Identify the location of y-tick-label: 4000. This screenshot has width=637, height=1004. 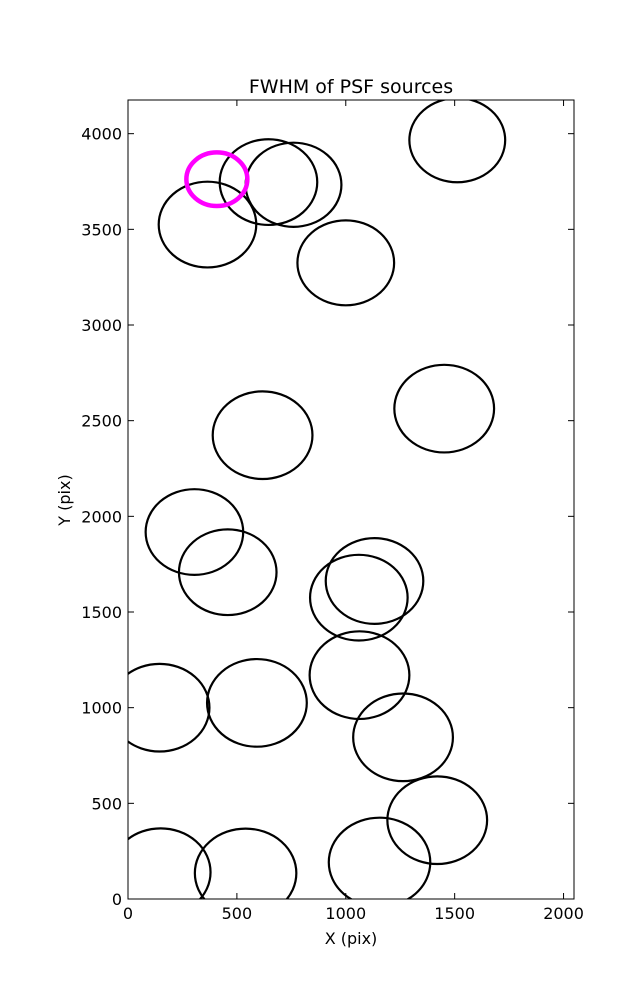
(101, 134).